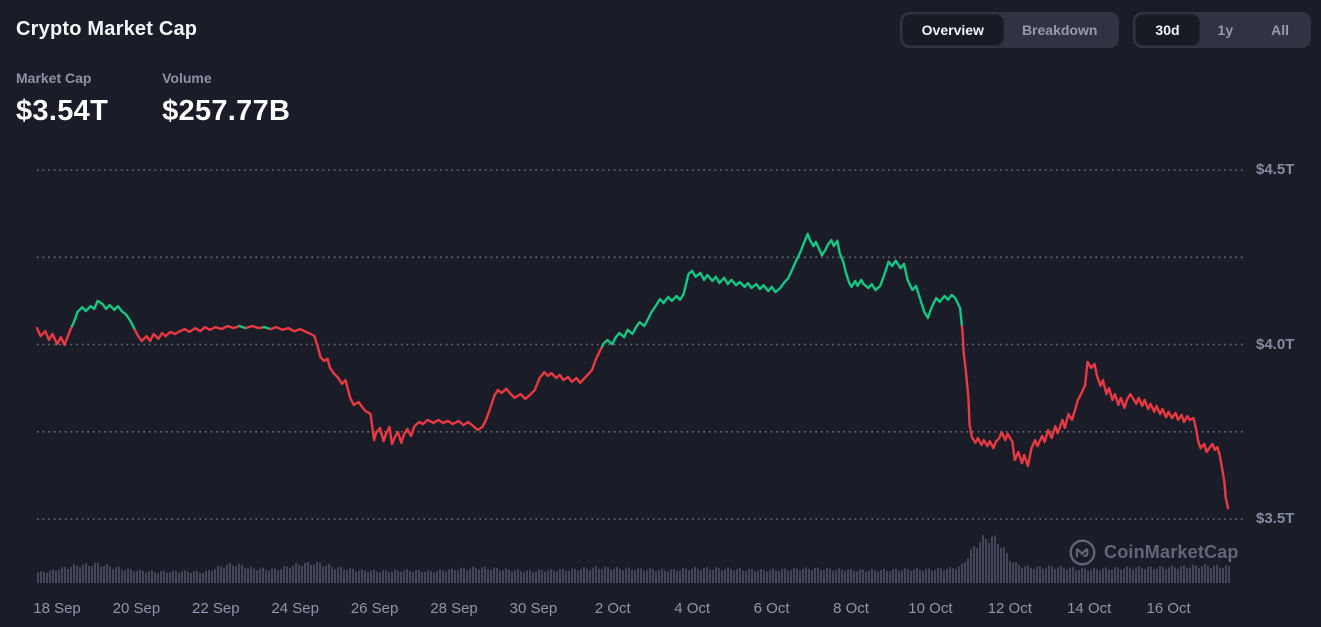 The width and height of the screenshot is (1321, 627). What do you see at coordinates (107, 29) in the screenshot?
I see `page-title: Crypto Market Cap` at bounding box center [107, 29].